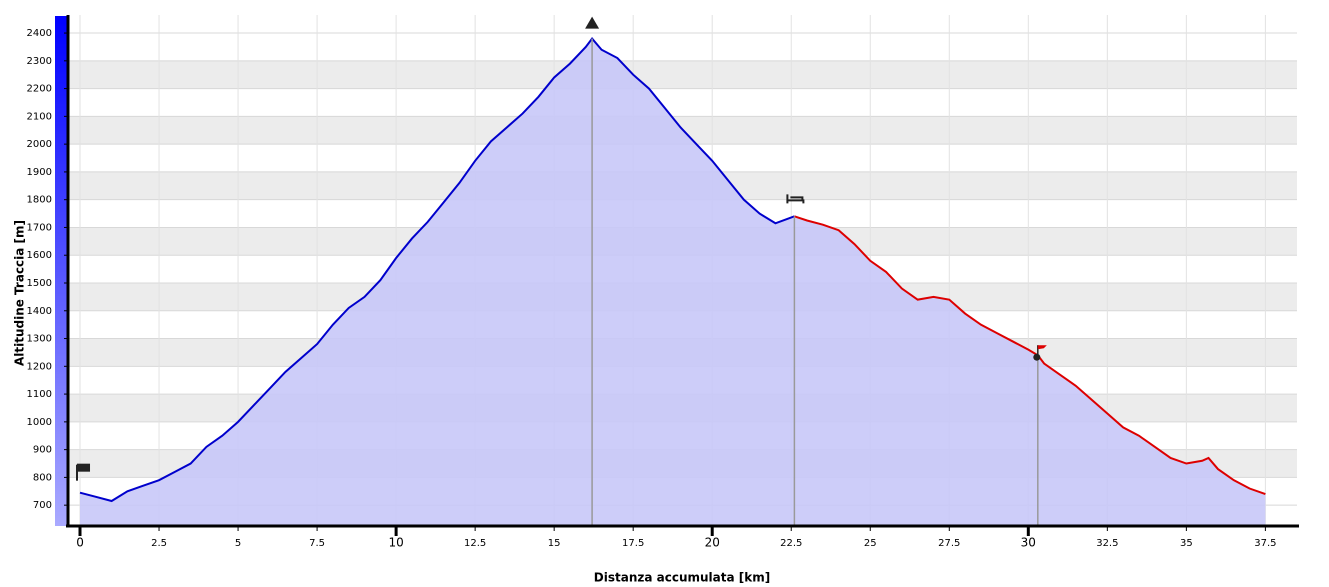 The height and width of the screenshot is (587, 1329). What do you see at coordinates (682, 578) in the screenshot?
I see `x-axis-title: Distanza accumulata [km]` at bounding box center [682, 578].